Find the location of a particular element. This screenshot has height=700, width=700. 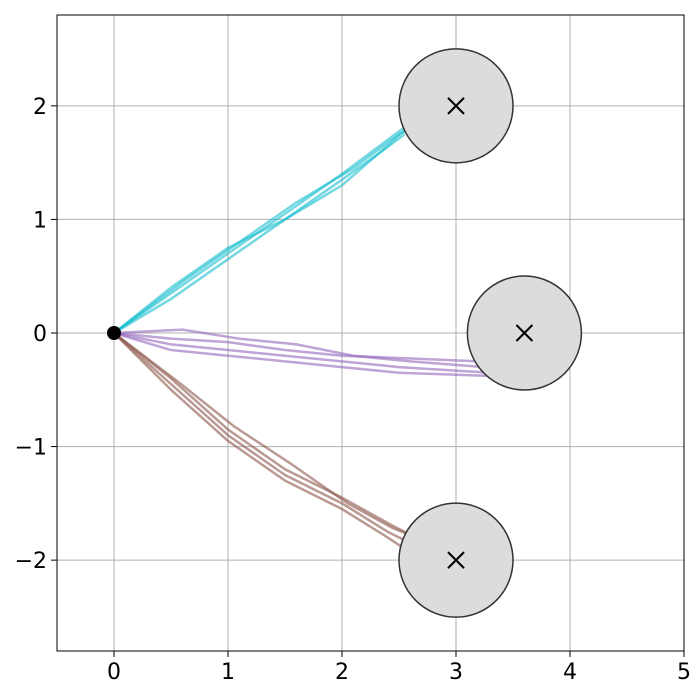

y-tick-label: 1 is located at coordinates (40, 220).